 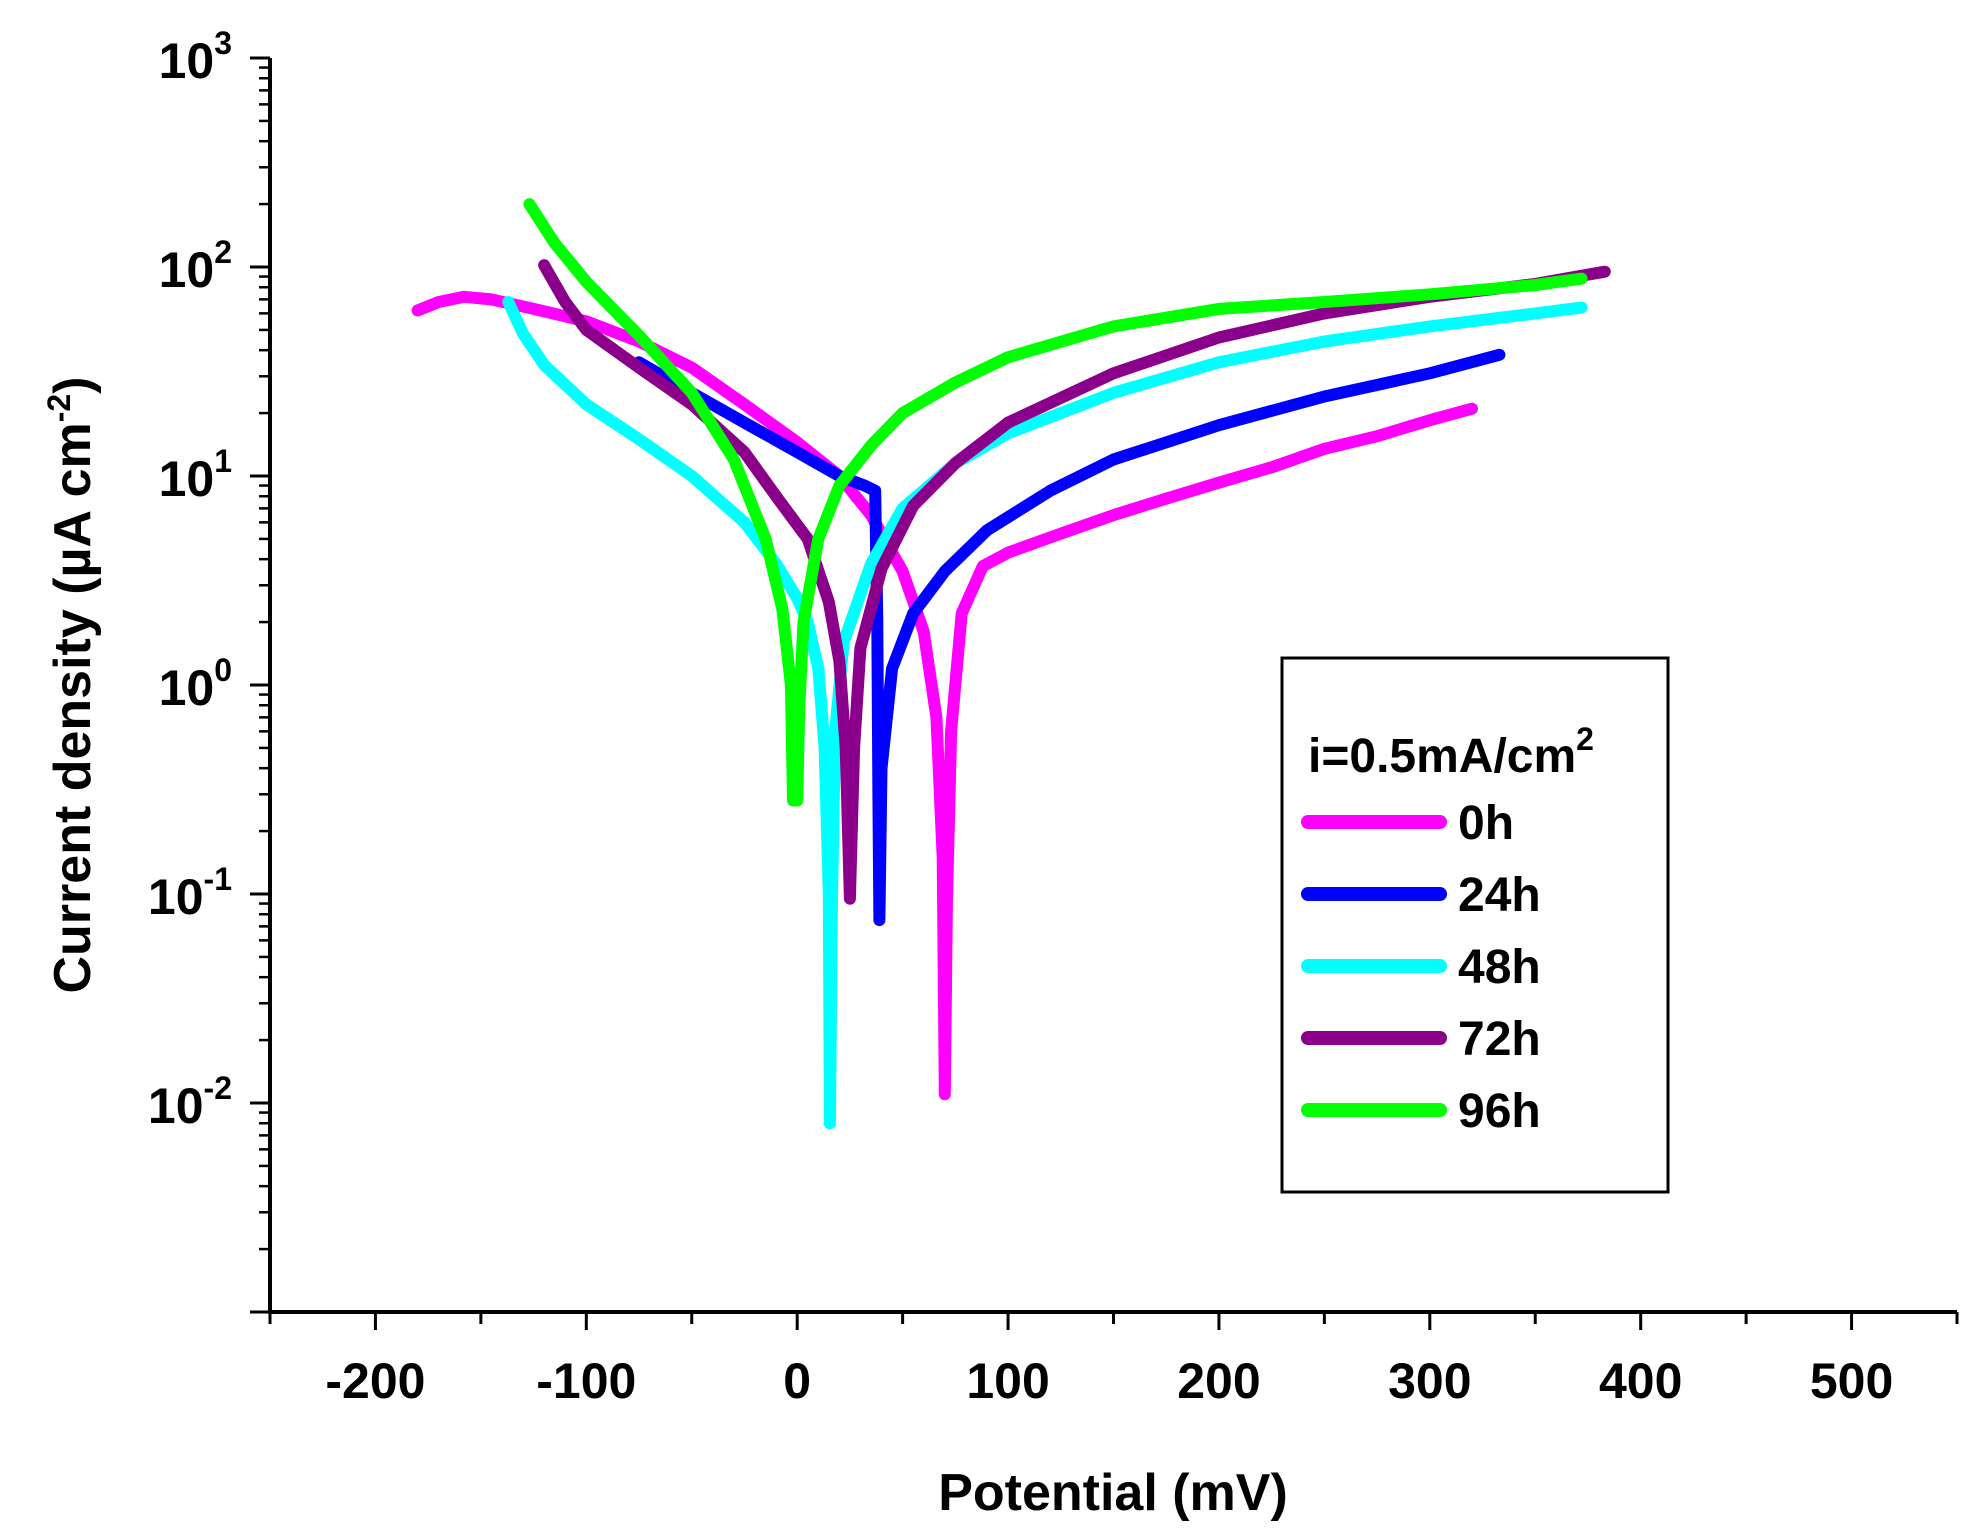 What do you see at coordinates (223, 670) in the screenshot?
I see `y-tick-exponent: 0` at bounding box center [223, 670].